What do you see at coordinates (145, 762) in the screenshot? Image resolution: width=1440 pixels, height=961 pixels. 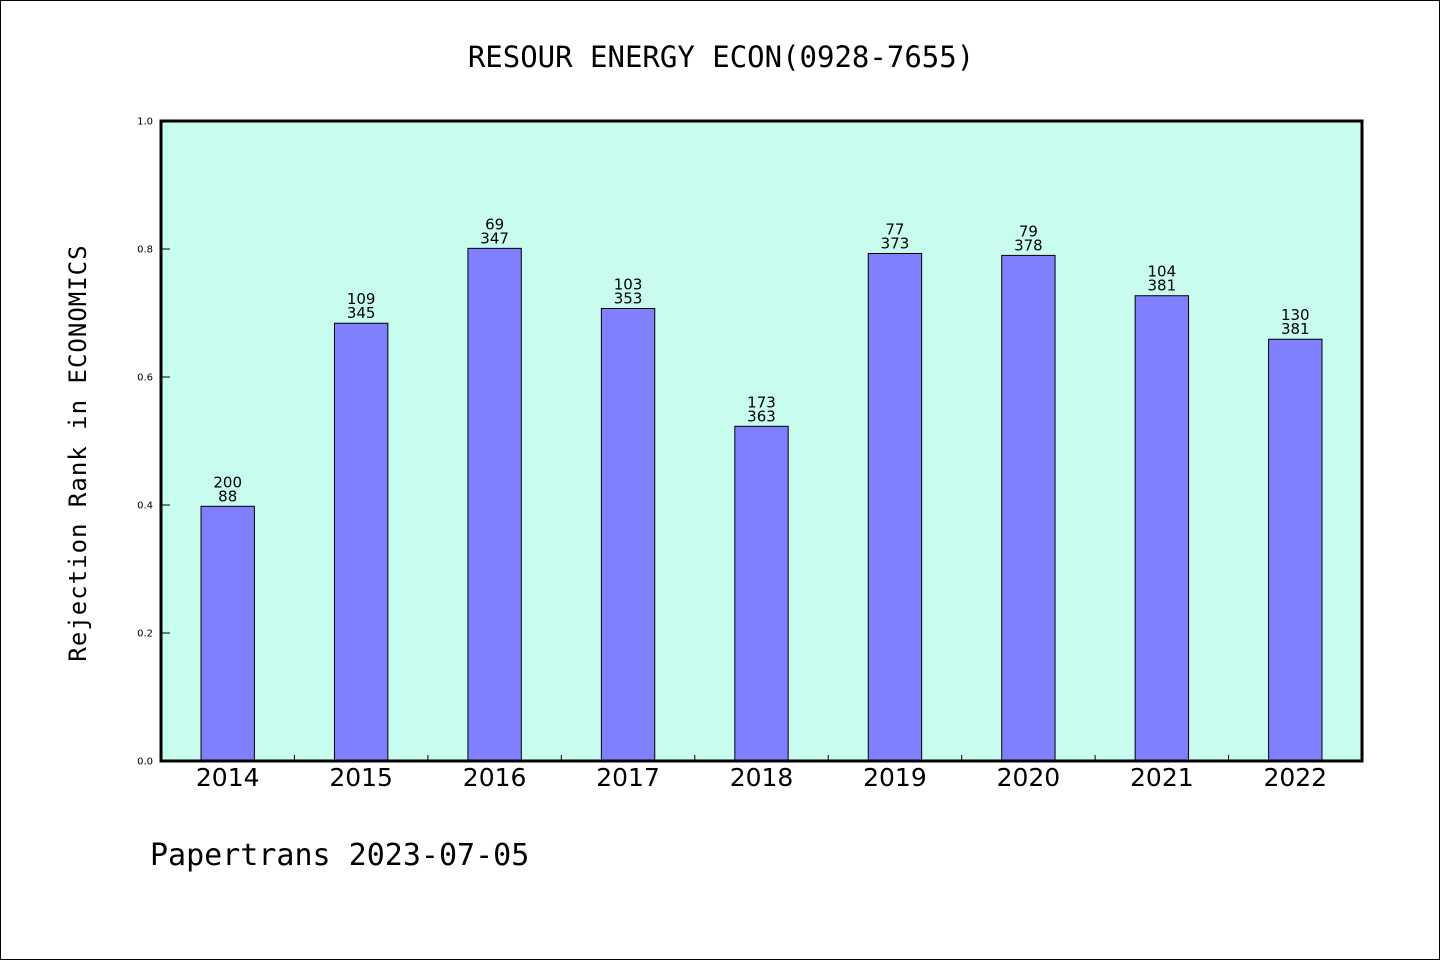 I see `y-tick-label: 0.0` at bounding box center [145, 762].